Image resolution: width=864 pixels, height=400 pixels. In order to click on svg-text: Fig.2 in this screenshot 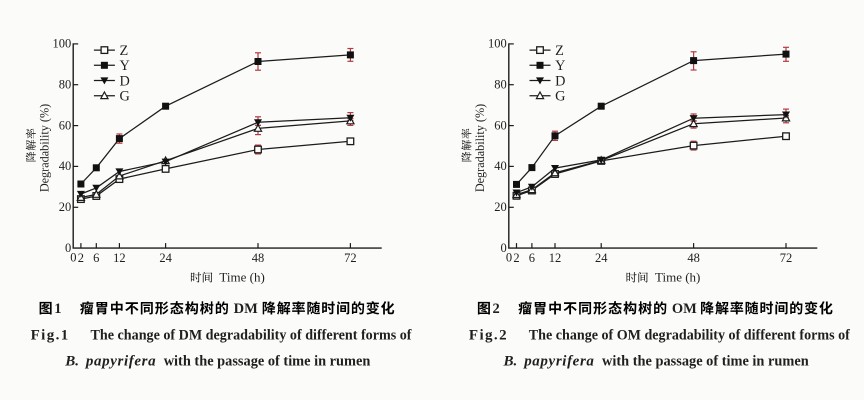, I will do `click(488, 335)`.